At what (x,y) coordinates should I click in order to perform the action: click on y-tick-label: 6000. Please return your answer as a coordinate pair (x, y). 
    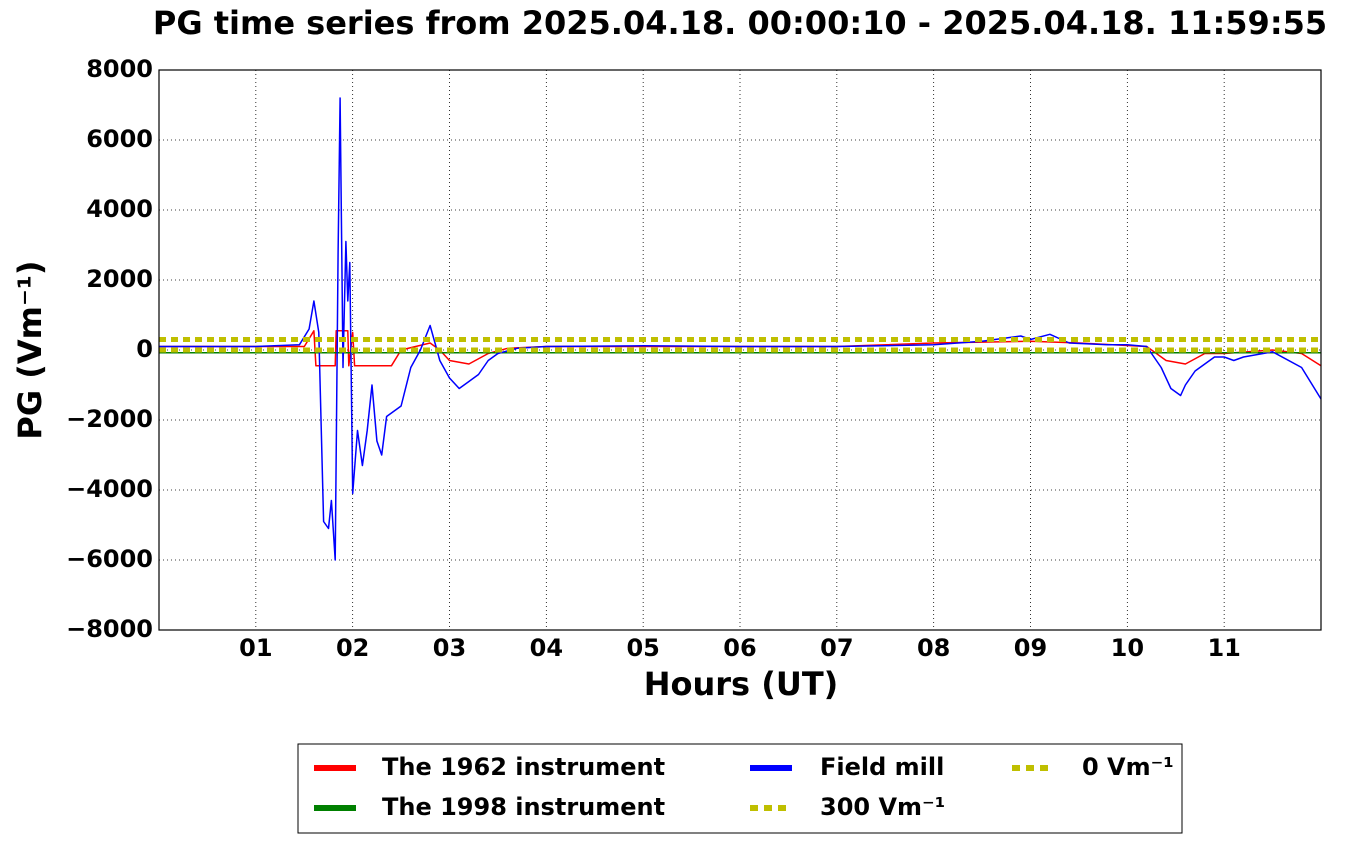
    Looking at the image, I should click on (119, 139).